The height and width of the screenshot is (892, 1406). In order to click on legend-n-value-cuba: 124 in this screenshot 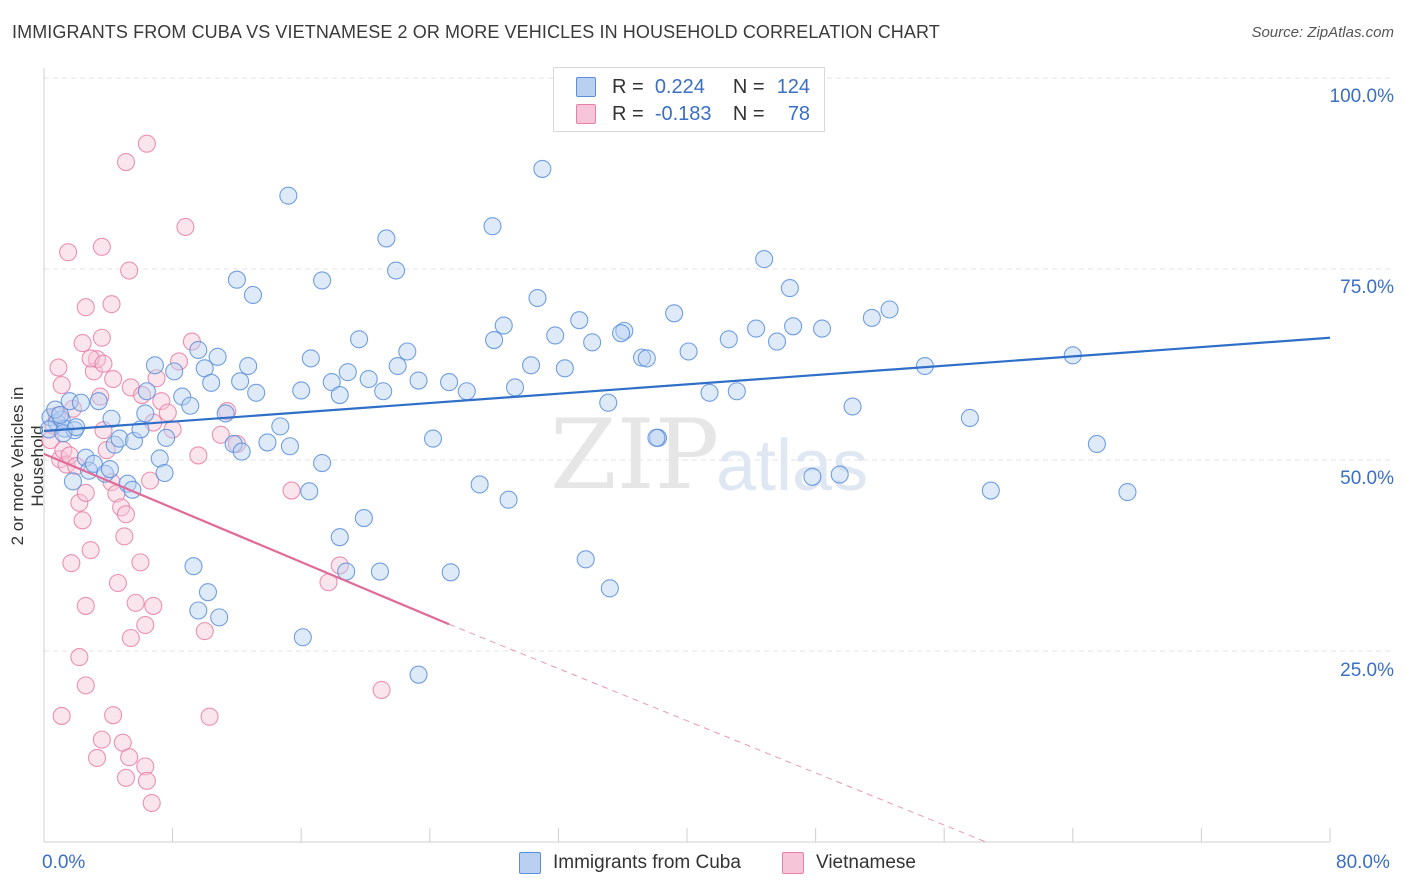, I will do `click(793, 86)`.